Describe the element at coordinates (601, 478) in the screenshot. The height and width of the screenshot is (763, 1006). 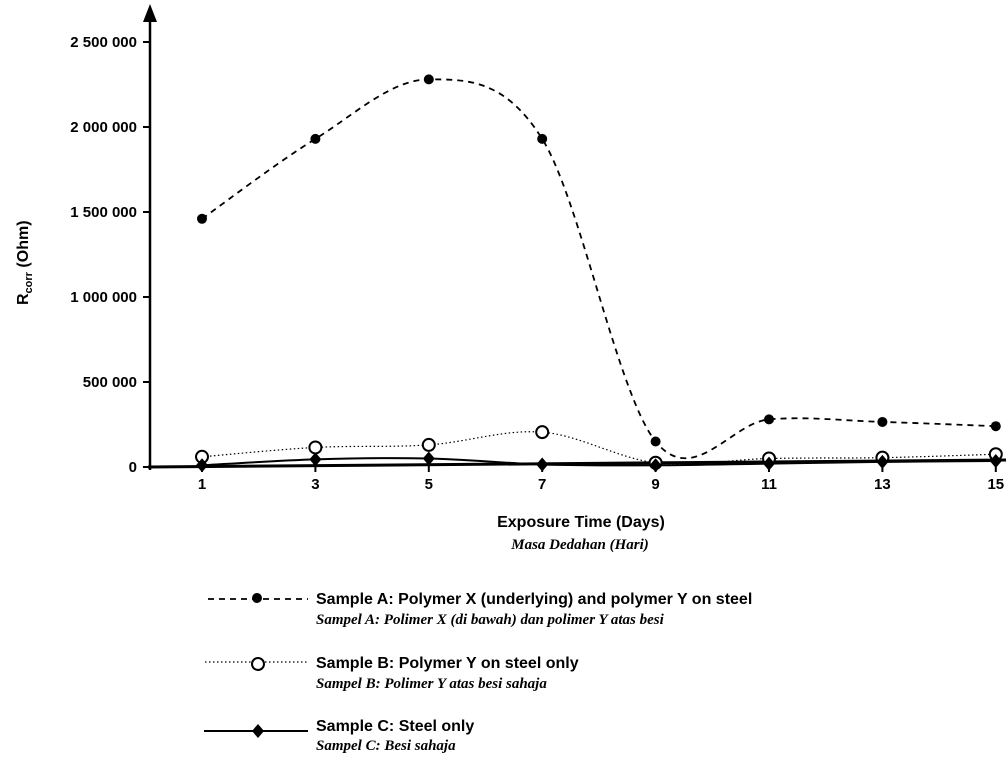
I see `x-axis-ticks: 1 3 5 7 9 11 13 15` at that location.